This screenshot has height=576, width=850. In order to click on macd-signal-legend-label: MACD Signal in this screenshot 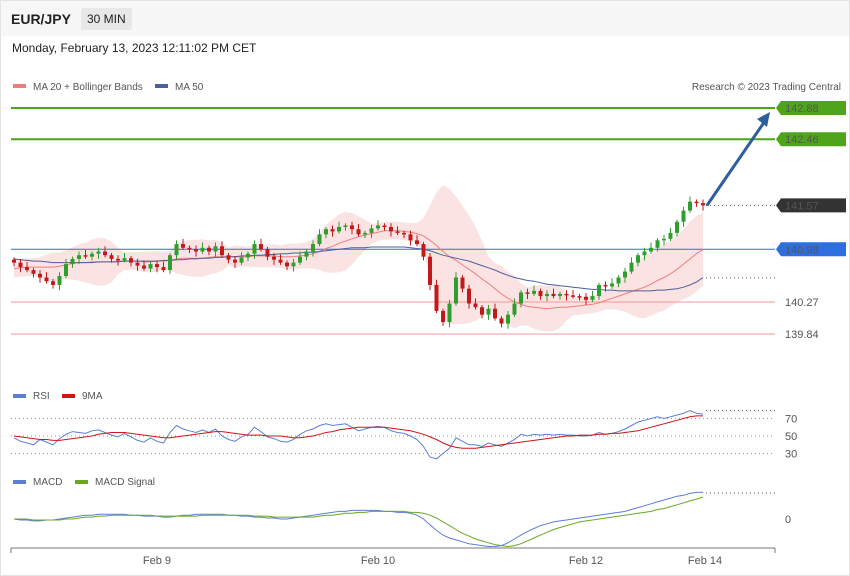, I will do `click(125, 482)`.